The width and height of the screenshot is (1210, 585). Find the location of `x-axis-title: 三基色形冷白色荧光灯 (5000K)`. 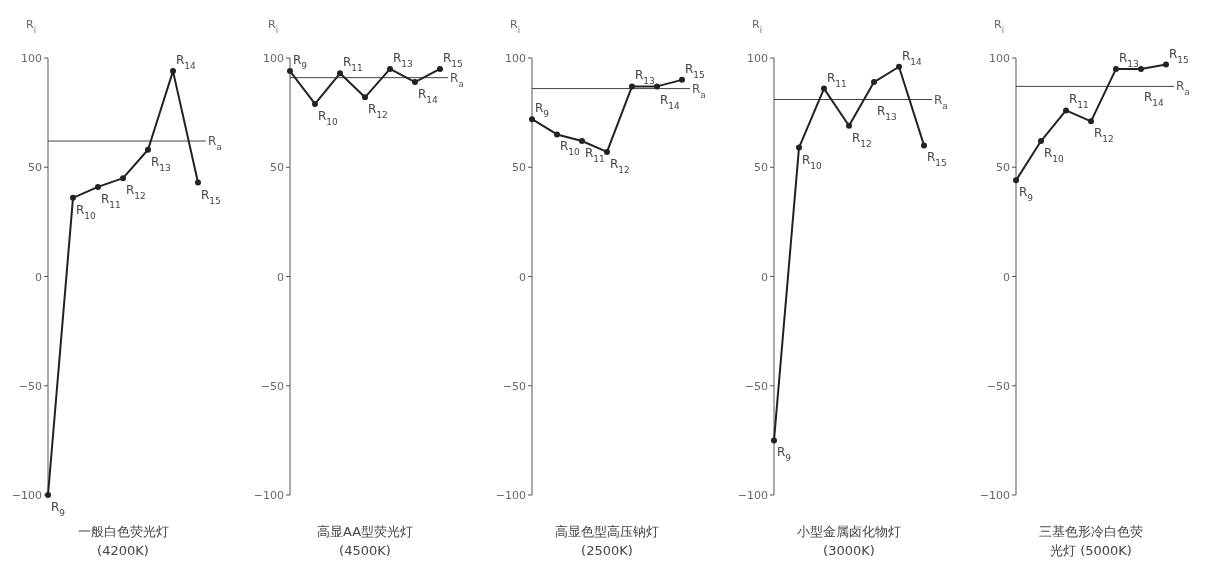

x-axis-title: 三基色形冷白色荧光灯 (5000K) is located at coordinates (1091, 541).